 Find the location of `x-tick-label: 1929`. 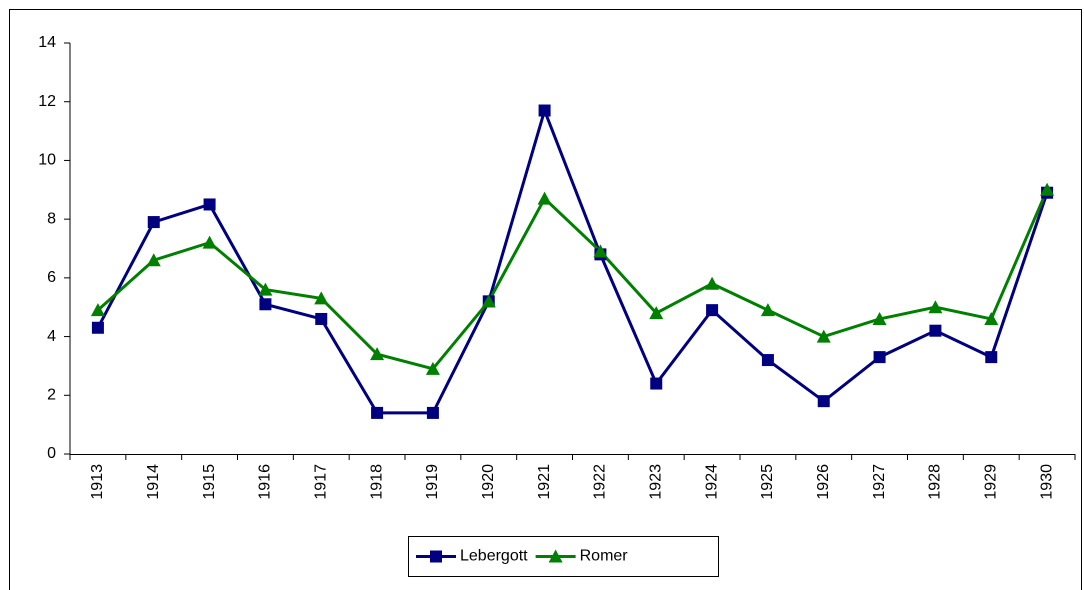

x-tick-label: 1929 is located at coordinates (990, 482).